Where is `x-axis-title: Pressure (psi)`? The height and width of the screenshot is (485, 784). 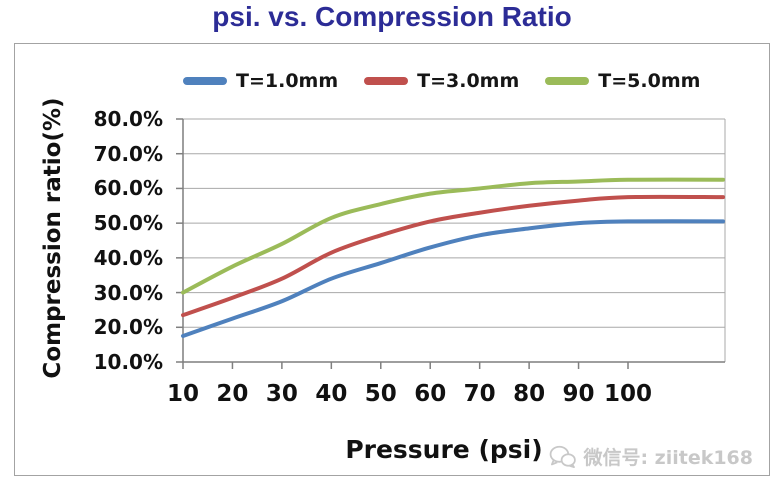
x-axis-title: Pressure (psi) is located at coordinates (444, 449).